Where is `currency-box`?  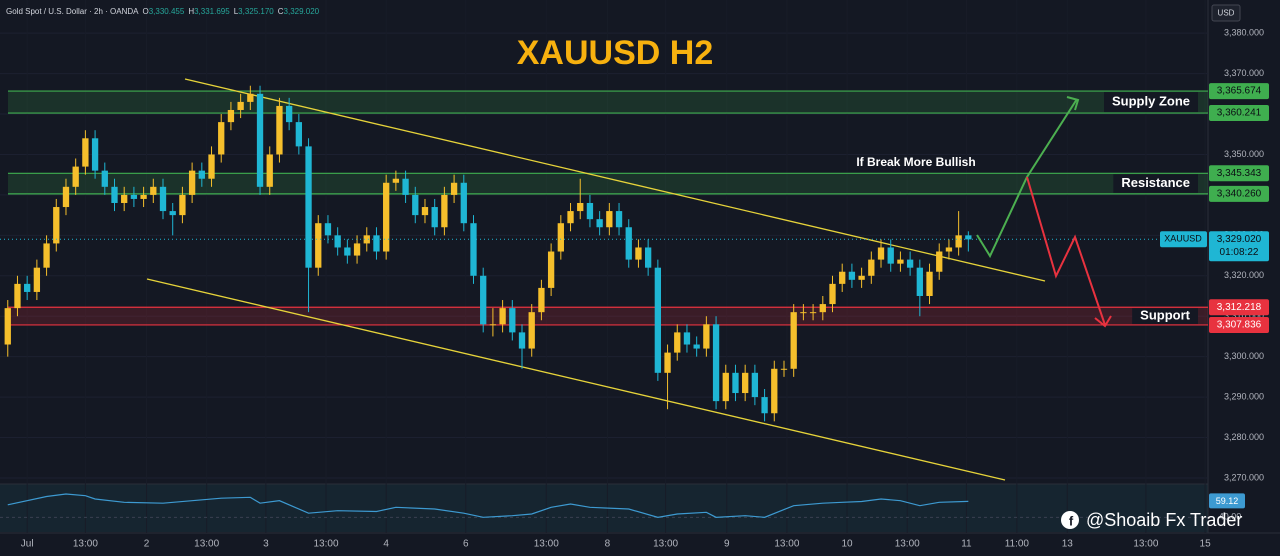 currency-box is located at coordinates (1226, 13).